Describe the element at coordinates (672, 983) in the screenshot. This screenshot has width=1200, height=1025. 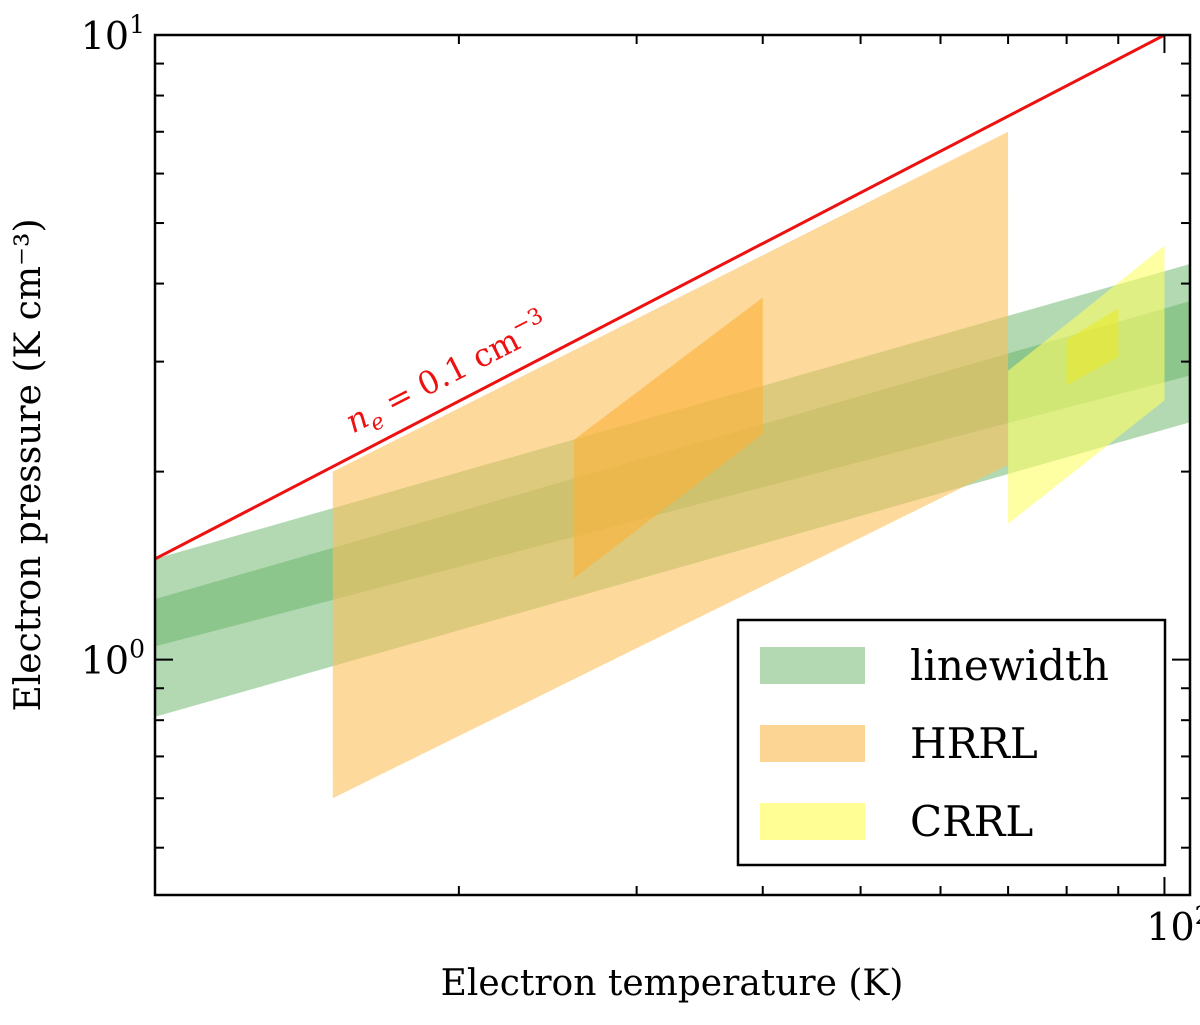
I see `x-axis-label: Electron temperature (K)` at that location.